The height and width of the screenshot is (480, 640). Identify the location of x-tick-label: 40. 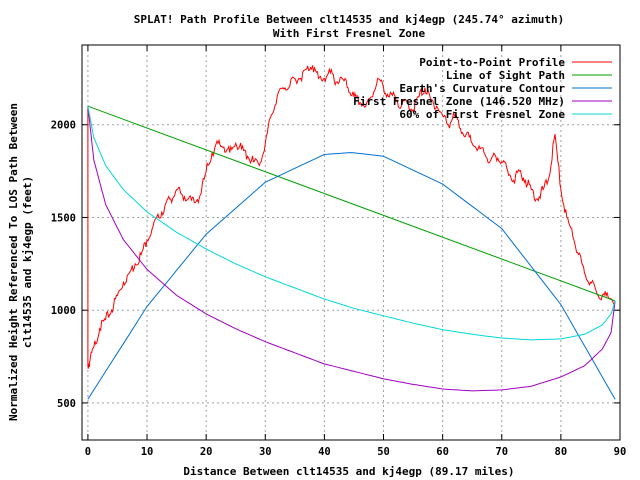
(324, 452).